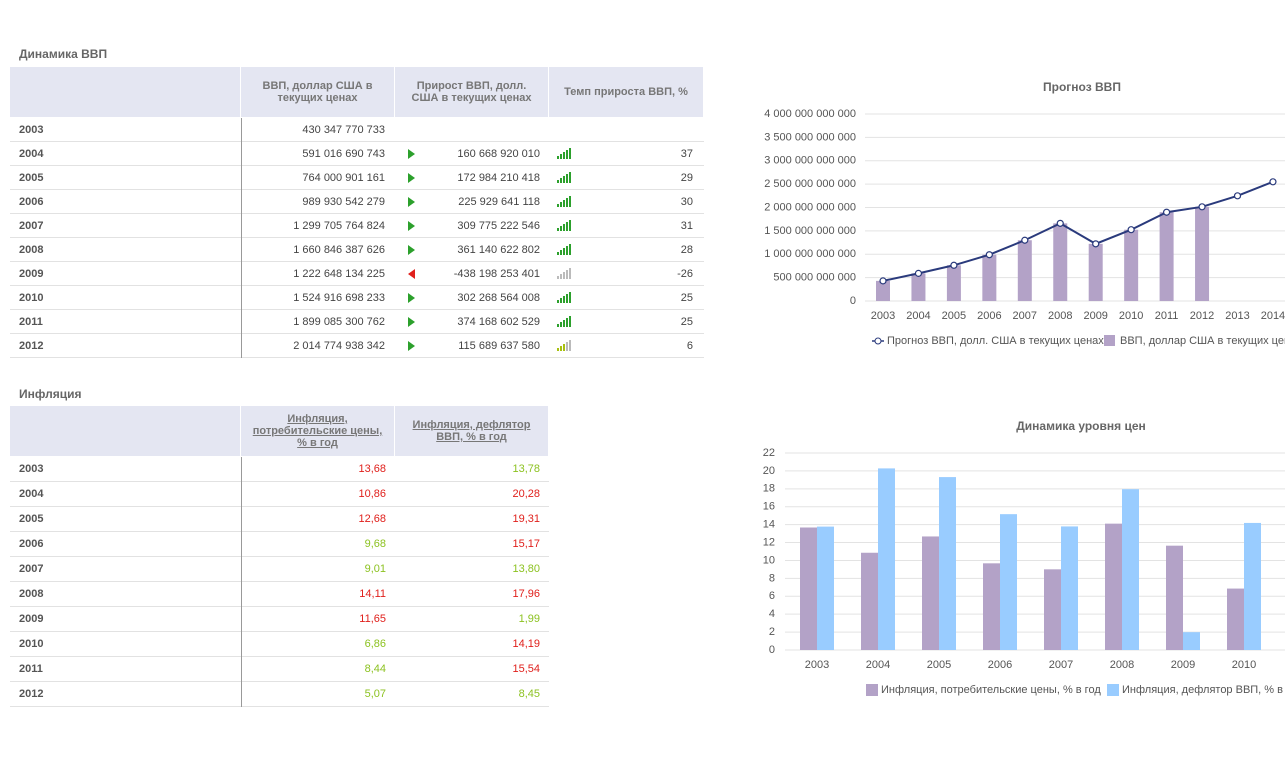 The image size is (1285, 758). What do you see at coordinates (689, 346) in the screenshot?
I see `rate: 6` at bounding box center [689, 346].